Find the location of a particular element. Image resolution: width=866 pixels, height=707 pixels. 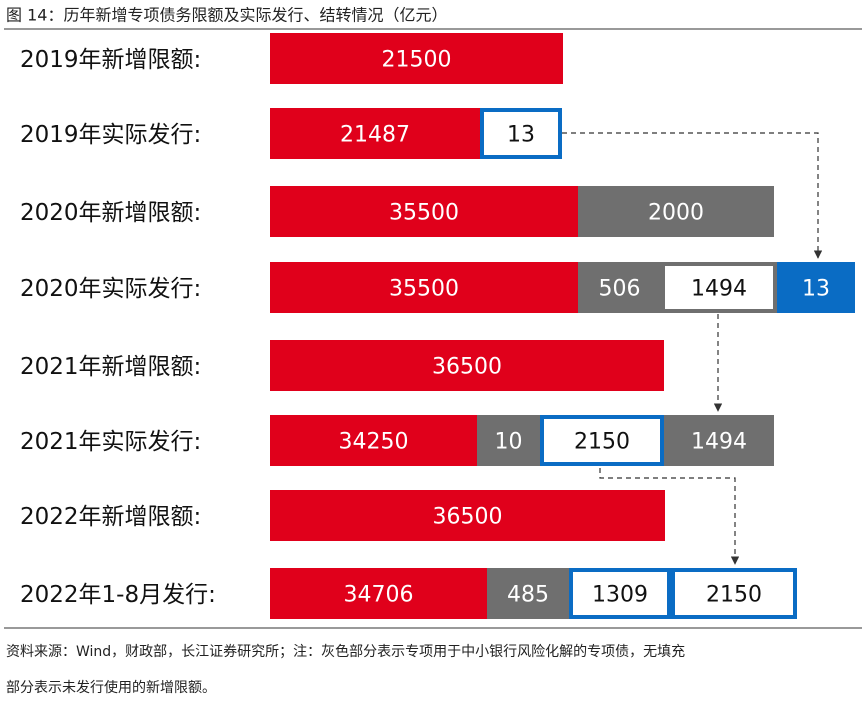

segment-label: 10 is located at coordinates (509, 442).